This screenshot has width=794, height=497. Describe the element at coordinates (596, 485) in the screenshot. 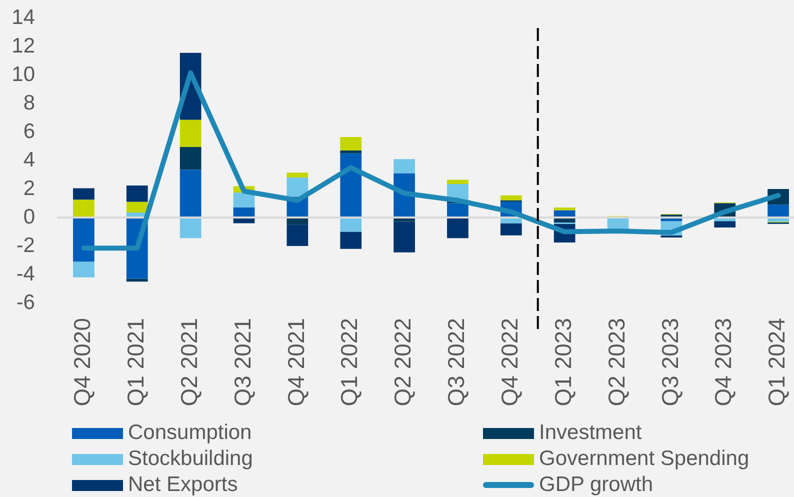

I see `legend-label: GDP growth` at that location.